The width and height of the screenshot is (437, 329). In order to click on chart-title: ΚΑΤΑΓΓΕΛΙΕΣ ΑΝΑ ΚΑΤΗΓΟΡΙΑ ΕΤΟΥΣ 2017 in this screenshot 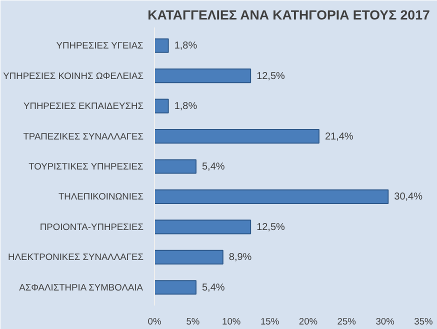, I will do `click(289, 15)`.